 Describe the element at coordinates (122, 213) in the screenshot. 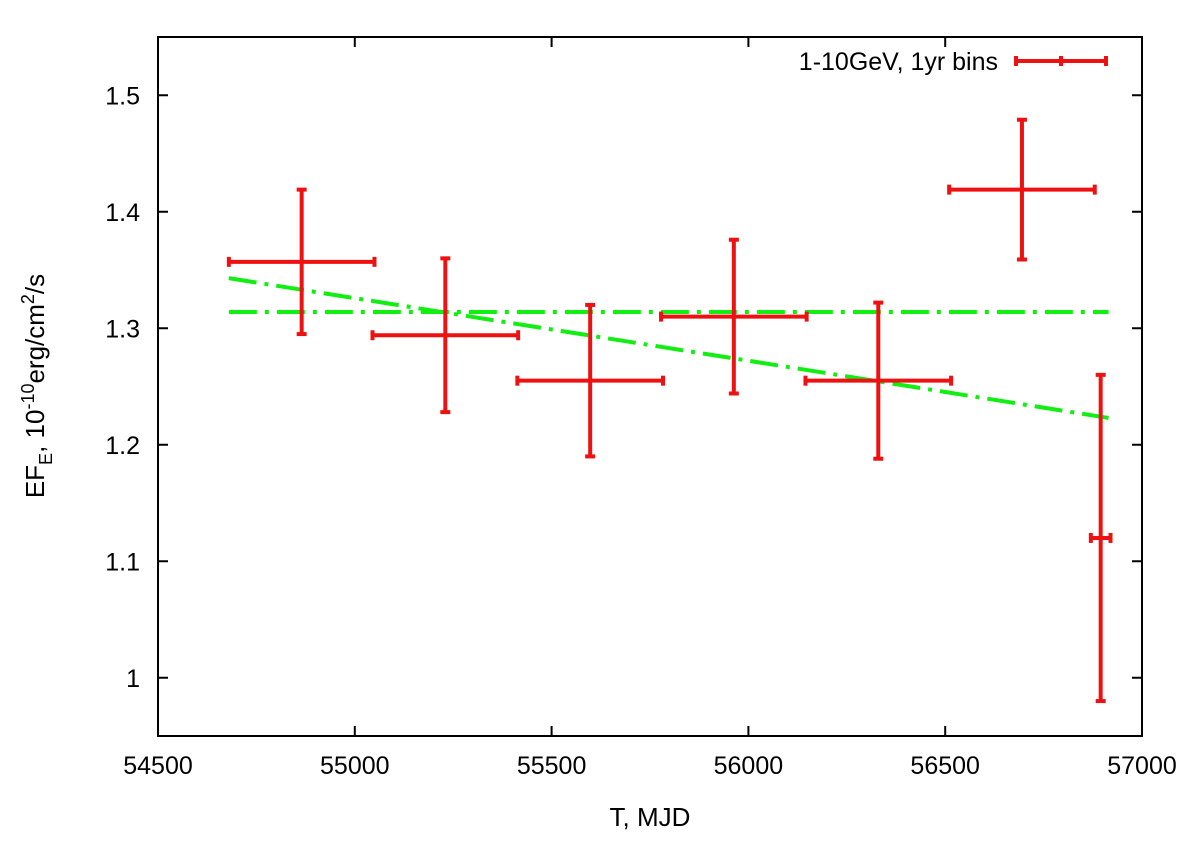

I see `y-tick-label: 1.4` at that location.